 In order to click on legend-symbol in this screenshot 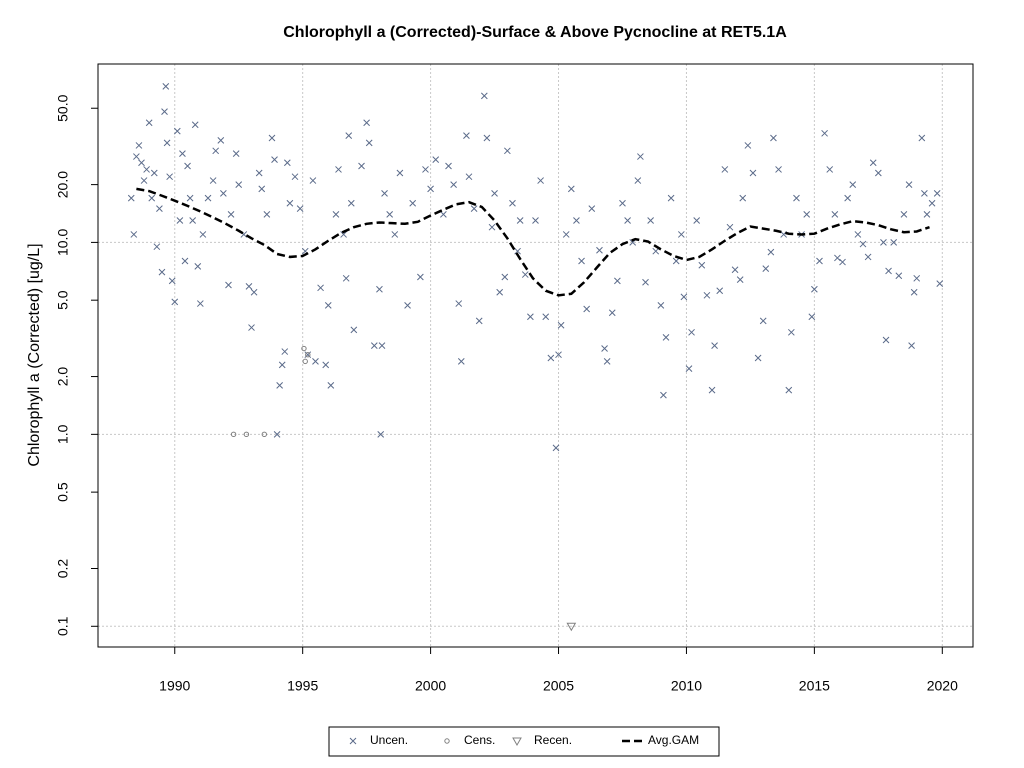, I will do `click(447, 741)`.